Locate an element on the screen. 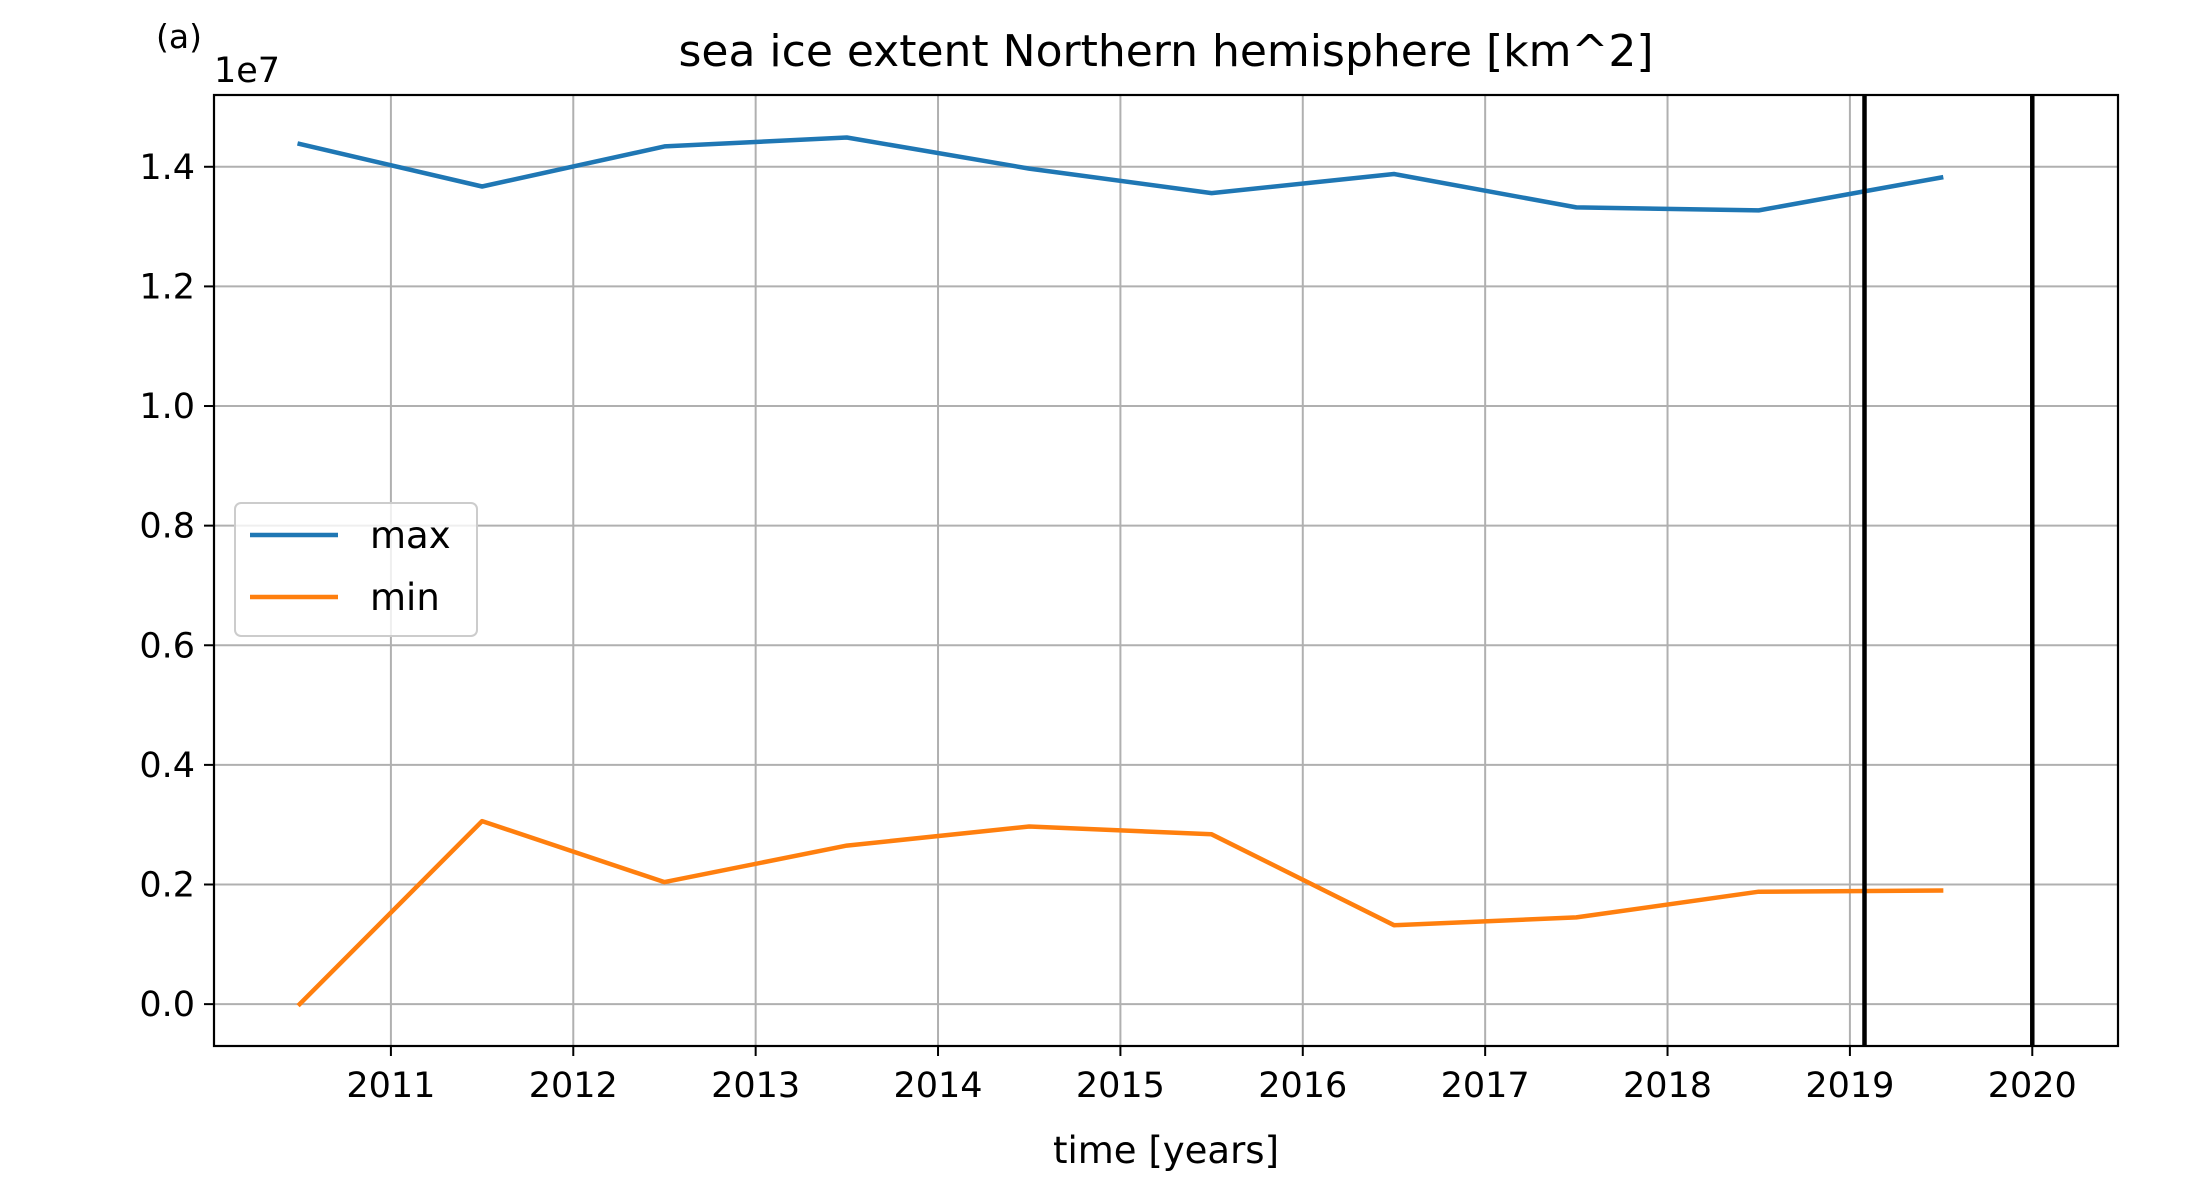 The image size is (2196, 1181). y-offset-label: 1e7 is located at coordinates (247, 71).